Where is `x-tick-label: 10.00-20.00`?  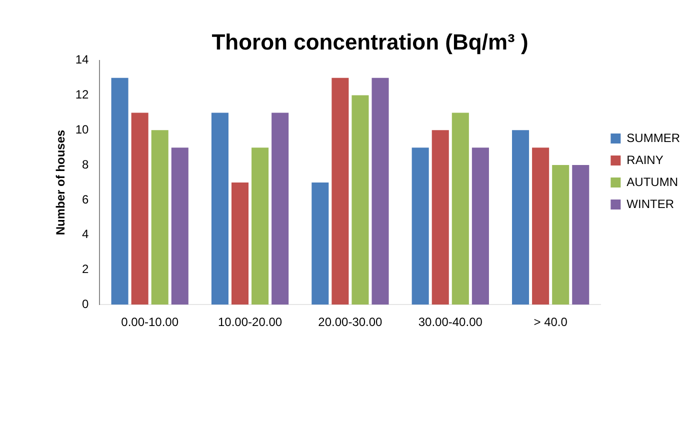
x-tick-label: 10.00-20.00 is located at coordinates (250, 322).